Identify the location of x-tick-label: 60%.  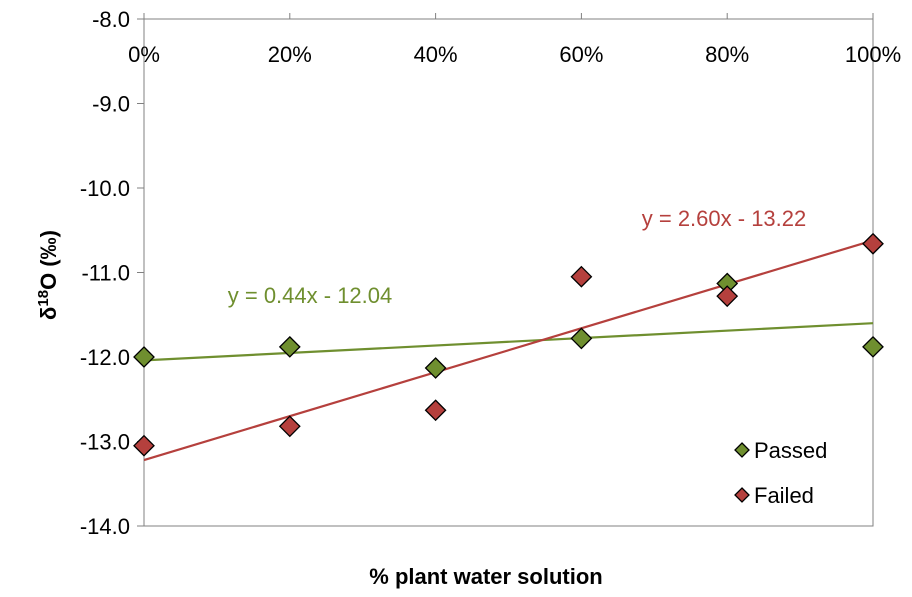
(581, 54).